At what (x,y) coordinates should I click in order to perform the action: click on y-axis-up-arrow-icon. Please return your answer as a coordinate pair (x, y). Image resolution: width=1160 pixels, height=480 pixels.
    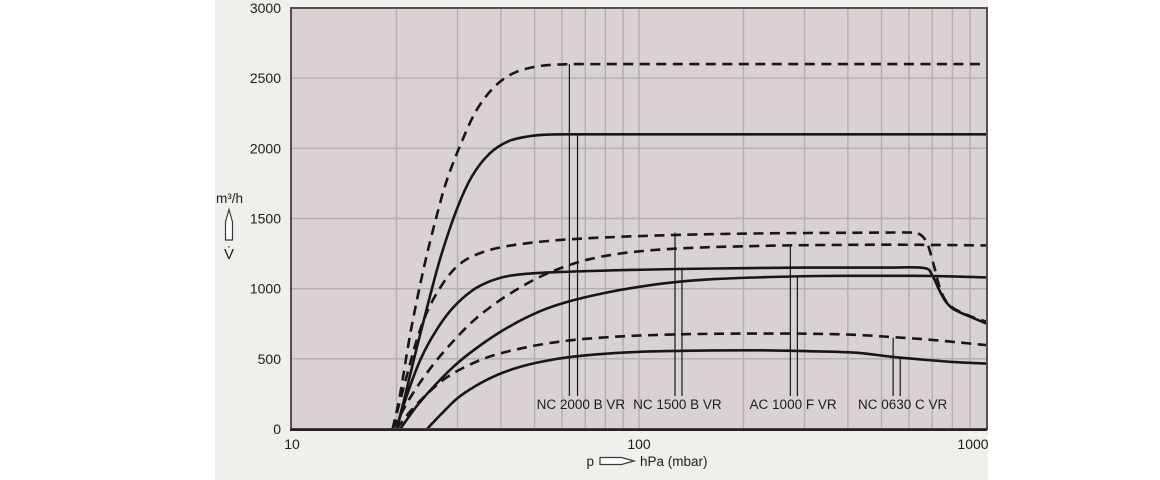
    Looking at the image, I should click on (229, 224).